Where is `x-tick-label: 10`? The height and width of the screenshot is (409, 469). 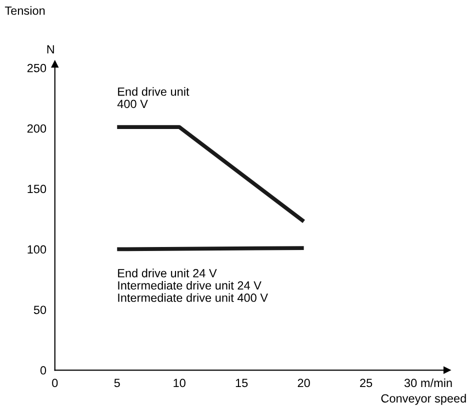 x-tick-label: 10 is located at coordinates (180, 383).